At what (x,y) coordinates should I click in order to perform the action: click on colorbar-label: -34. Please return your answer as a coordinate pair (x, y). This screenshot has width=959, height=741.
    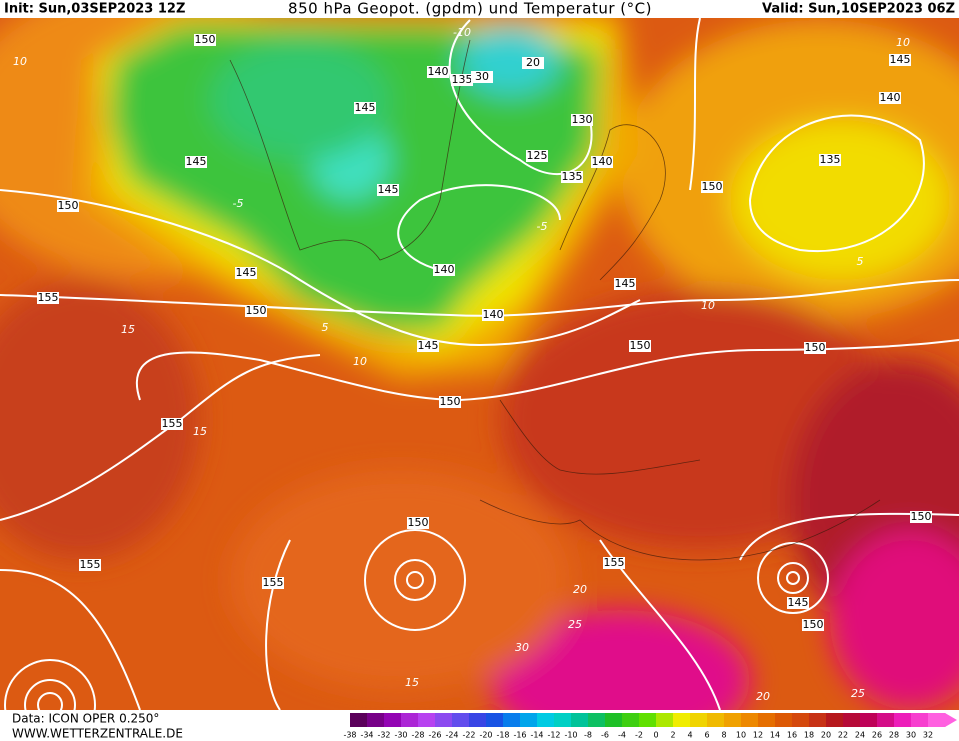
    Looking at the image, I should click on (366, 735).